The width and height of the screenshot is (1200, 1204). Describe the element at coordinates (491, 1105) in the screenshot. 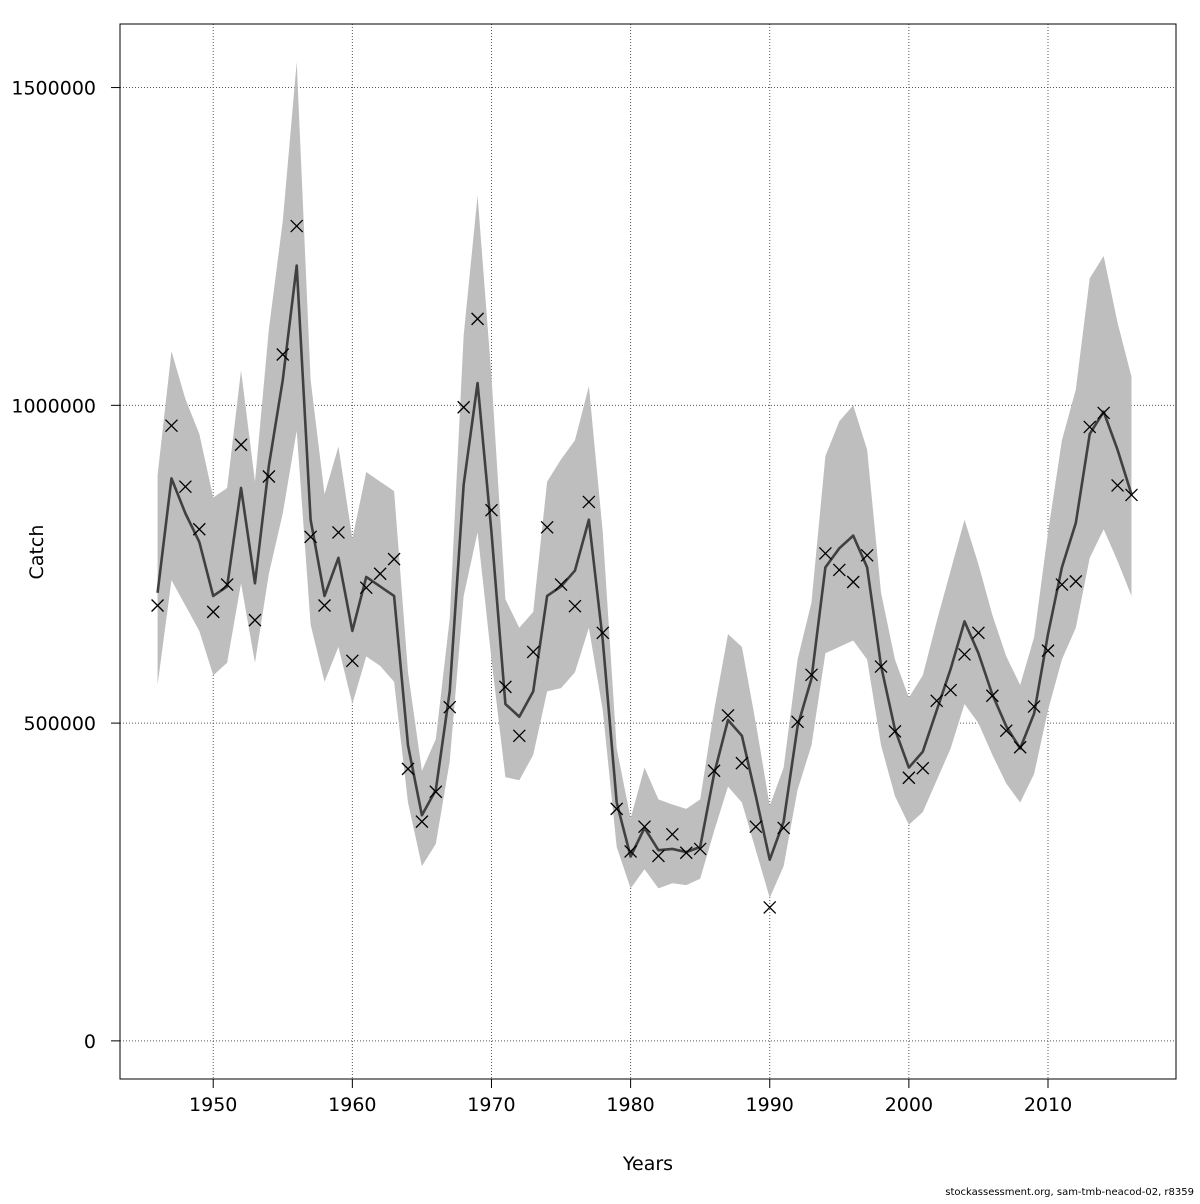

I see `x-tick-label: 1970` at that location.